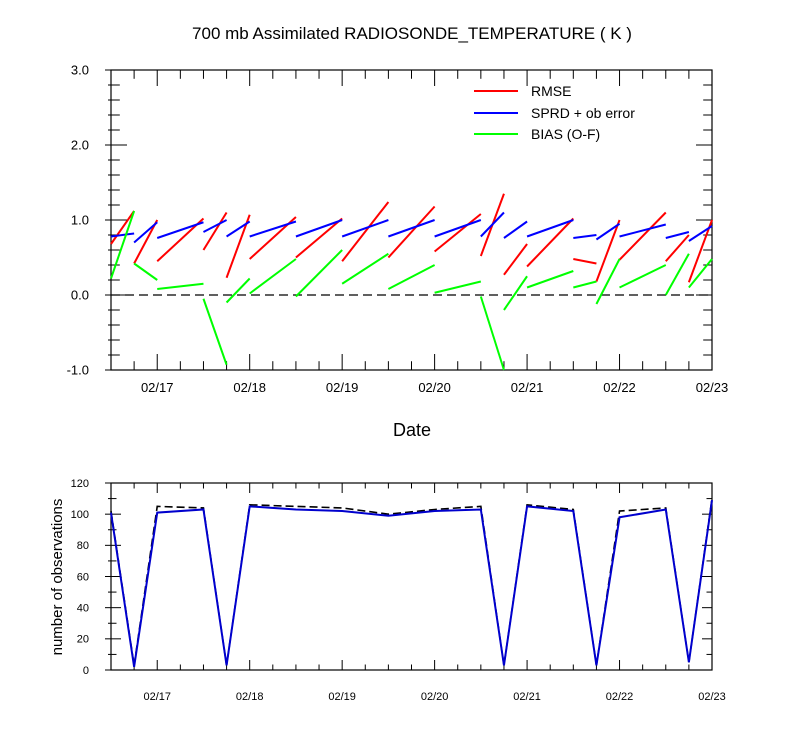 The height and width of the screenshot is (750, 800). Describe the element at coordinates (80, 220) in the screenshot. I see `top-y-tick-label: 1.0` at that location.